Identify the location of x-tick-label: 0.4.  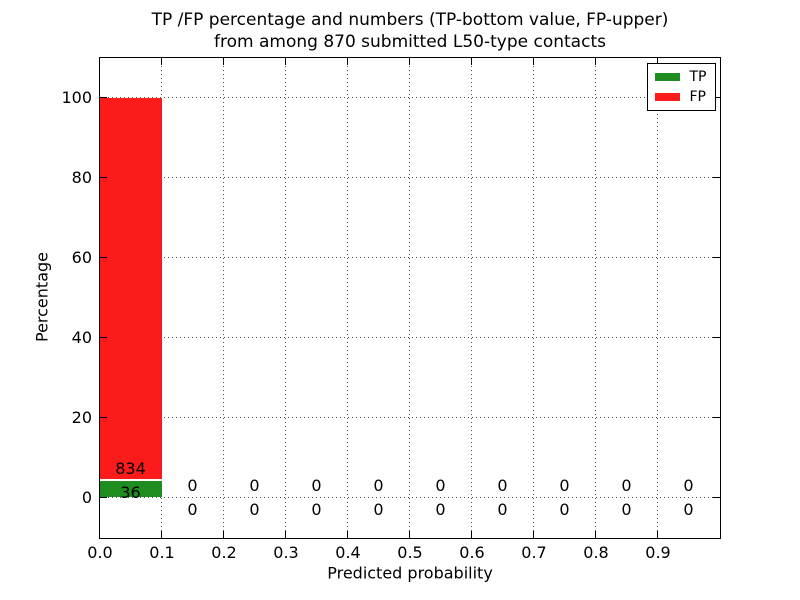
(348, 552).